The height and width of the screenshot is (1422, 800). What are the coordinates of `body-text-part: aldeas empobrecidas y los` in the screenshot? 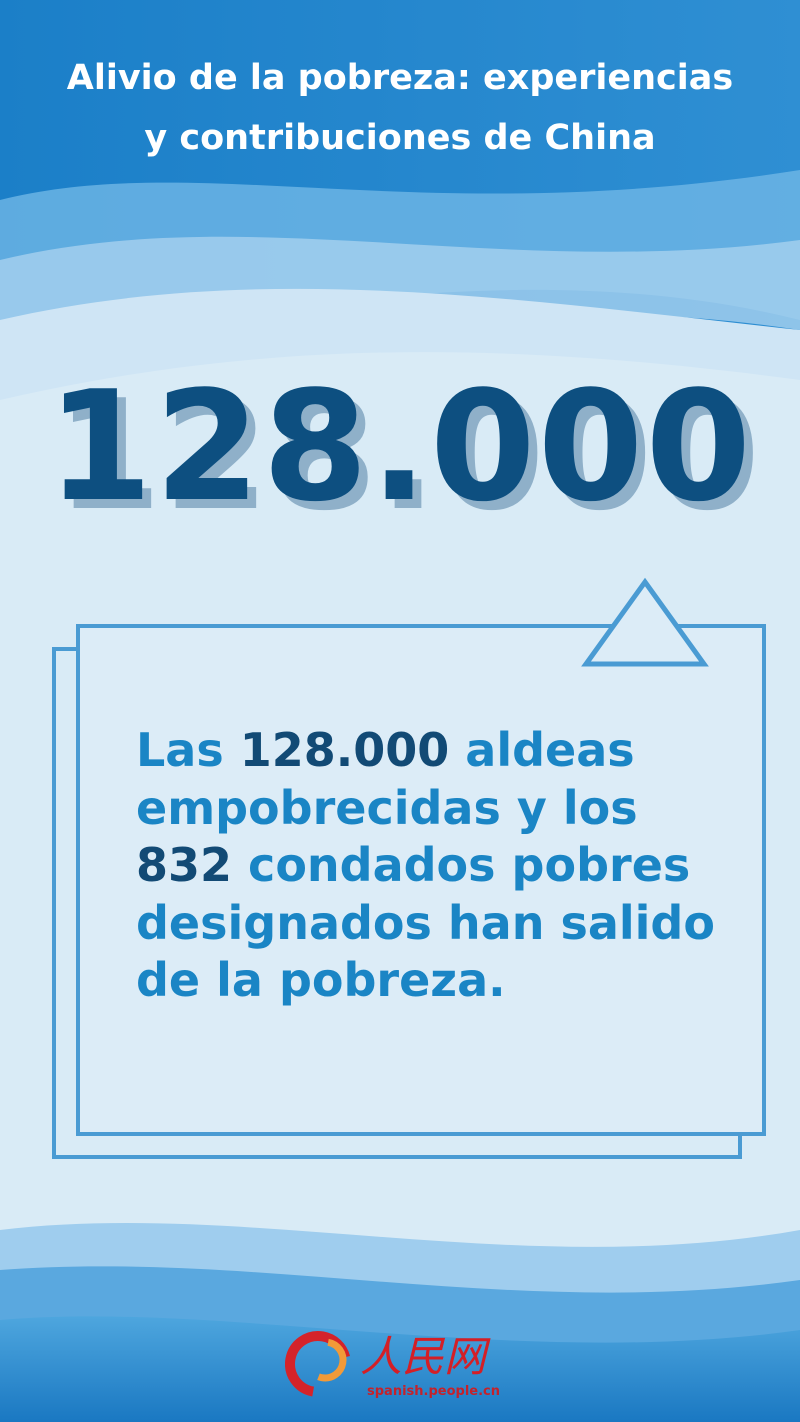 It's located at (387, 779).